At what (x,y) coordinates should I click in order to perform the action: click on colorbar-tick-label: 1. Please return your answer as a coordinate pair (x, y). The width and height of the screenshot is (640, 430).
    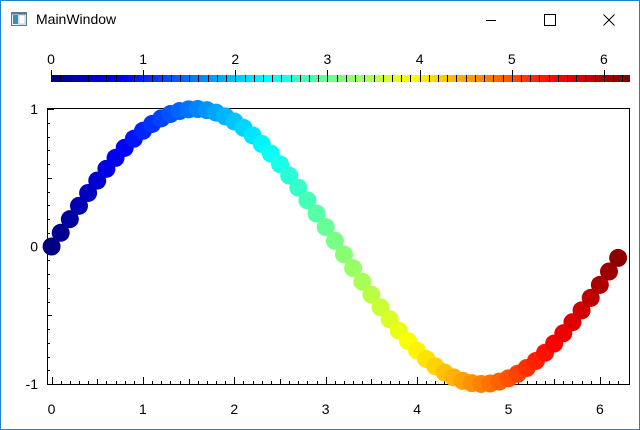
    Looking at the image, I should click on (143, 59).